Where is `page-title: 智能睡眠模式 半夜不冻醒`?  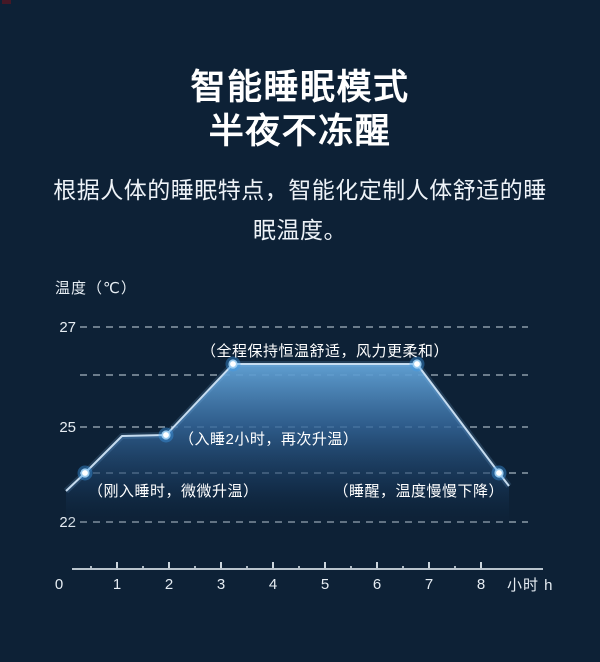 page-title: 智能睡眠模式 半夜不冻醒 is located at coordinates (300, 110).